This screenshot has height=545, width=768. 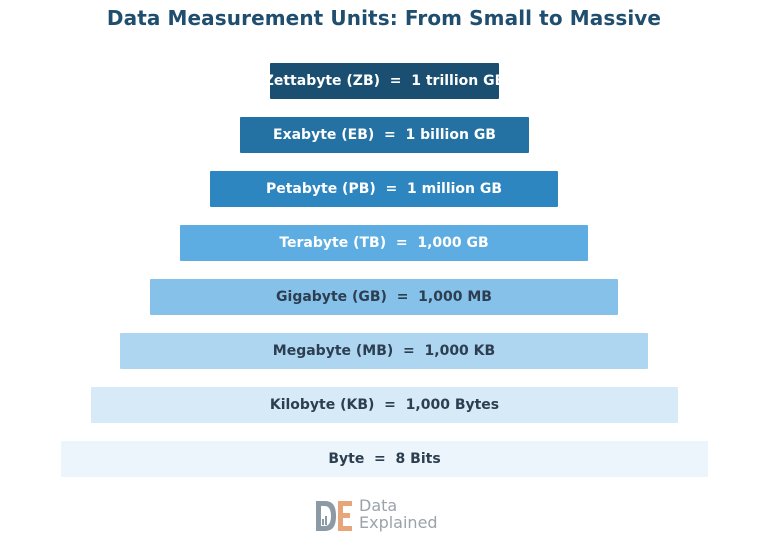 I want to click on pyramid-tier: Zettabyte (ZB) = 1 trillion GB, so click(x=384, y=81).